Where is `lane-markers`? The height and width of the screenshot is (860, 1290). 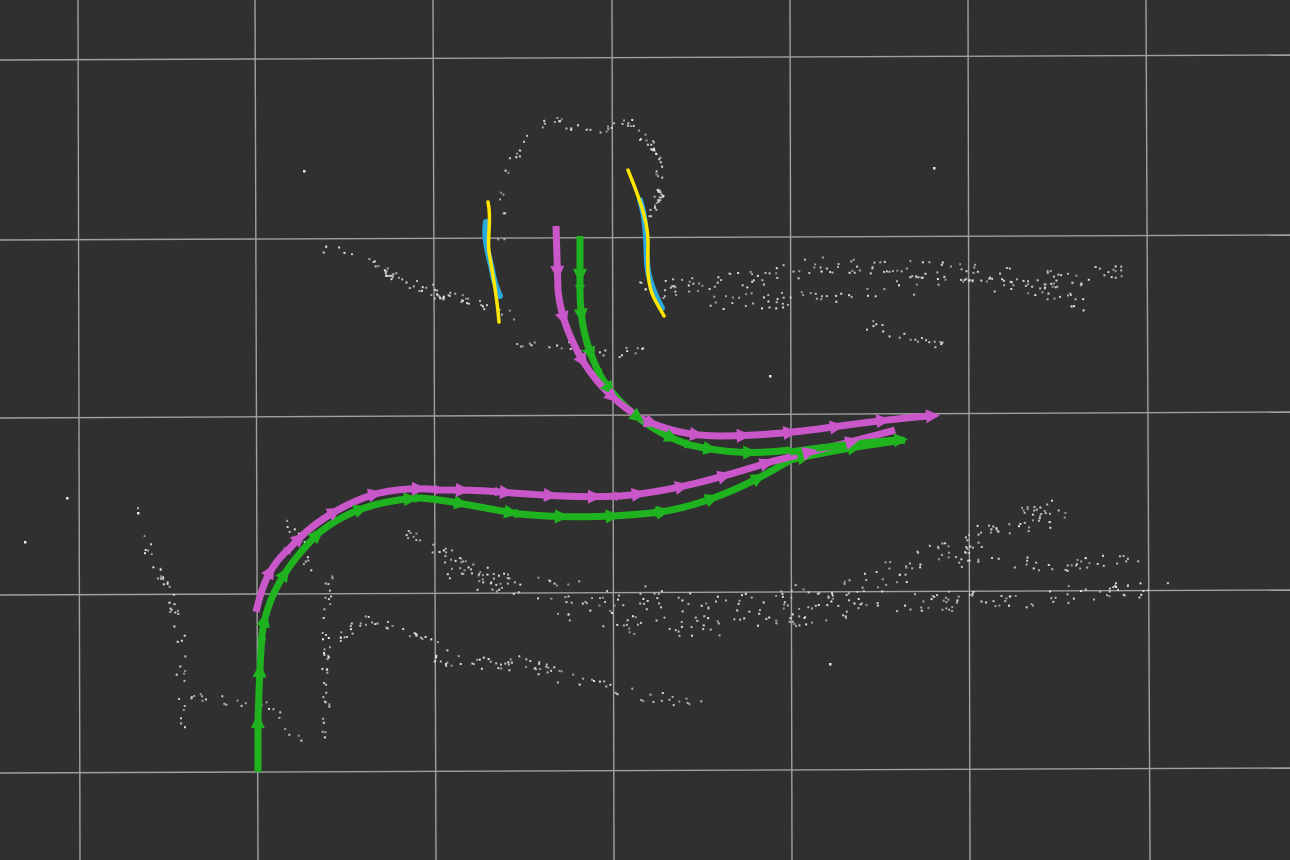
lane-markers is located at coordinates (574, 246).